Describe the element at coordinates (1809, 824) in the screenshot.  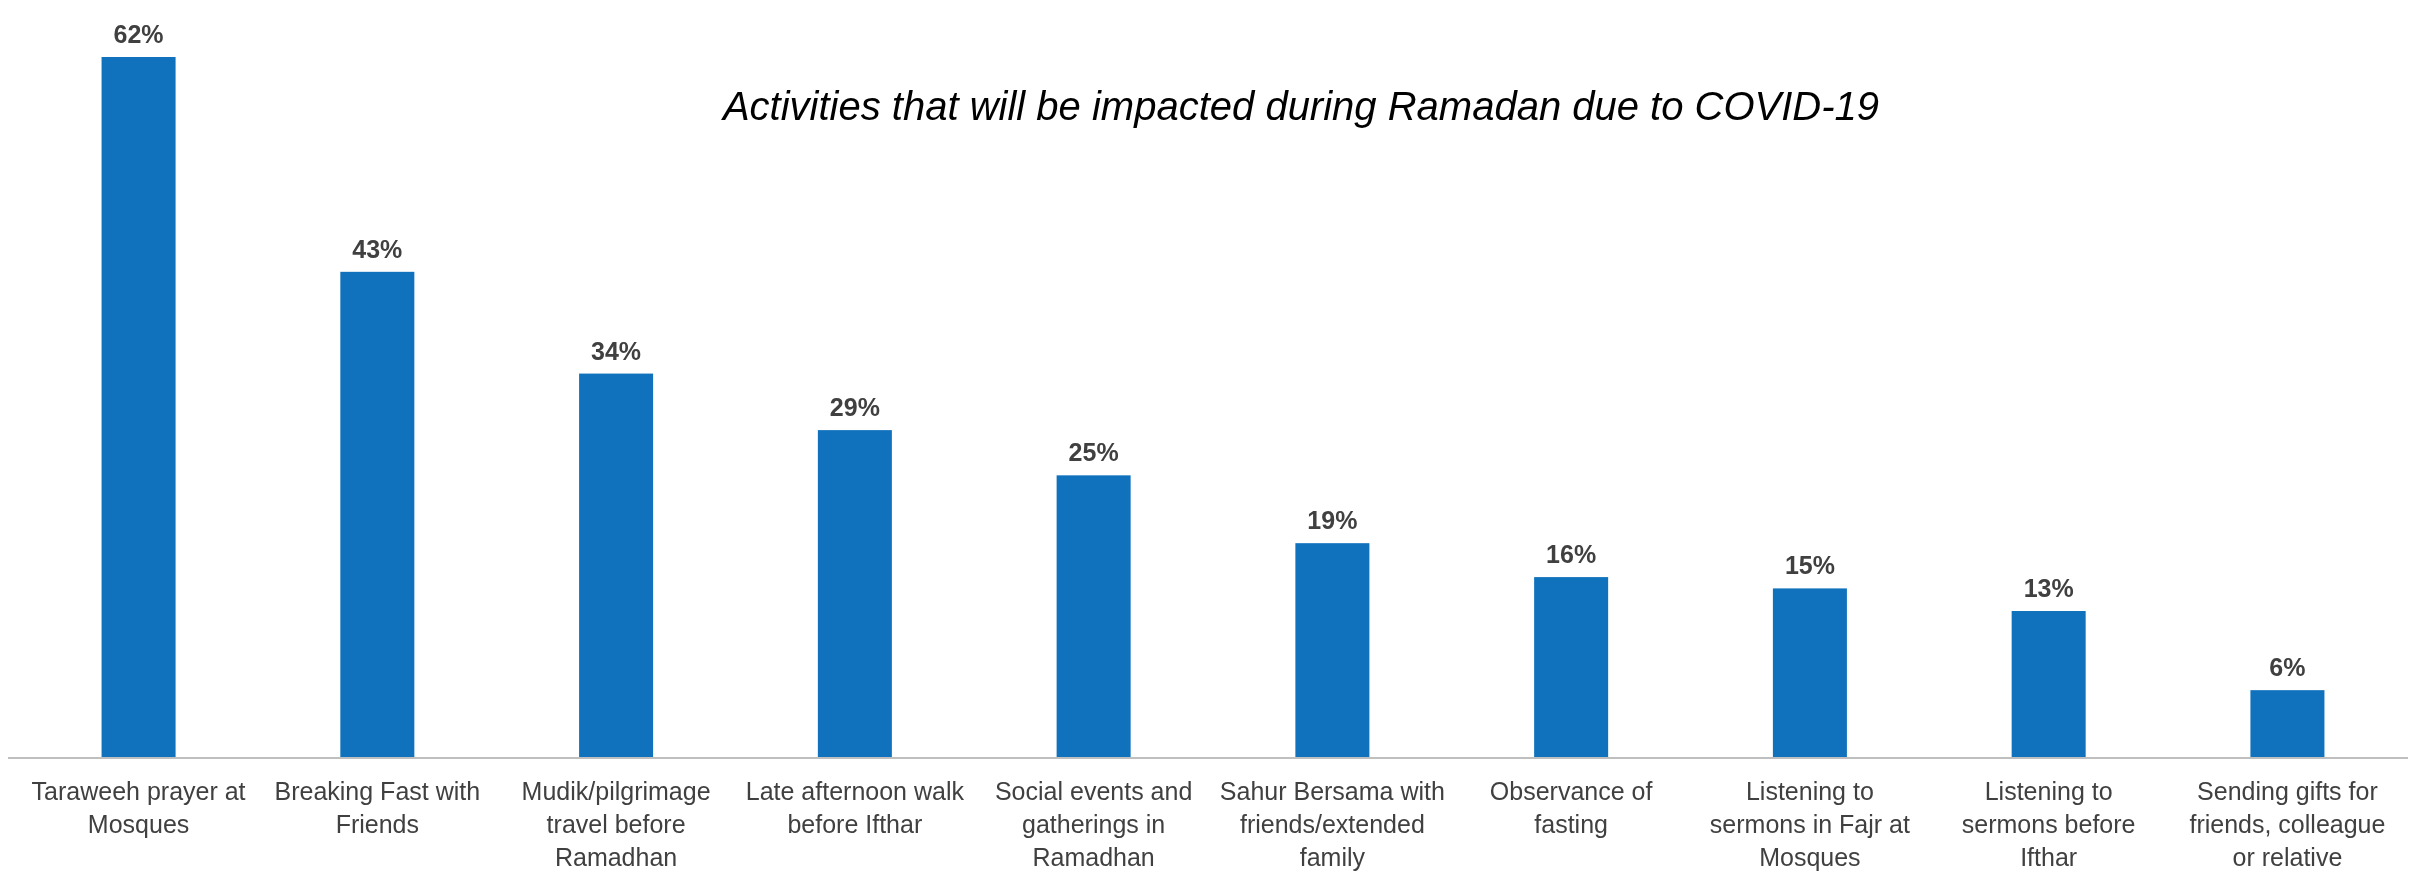
I see `x-tick-label: Listening to sermons in Fajr at Mosques` at that location.